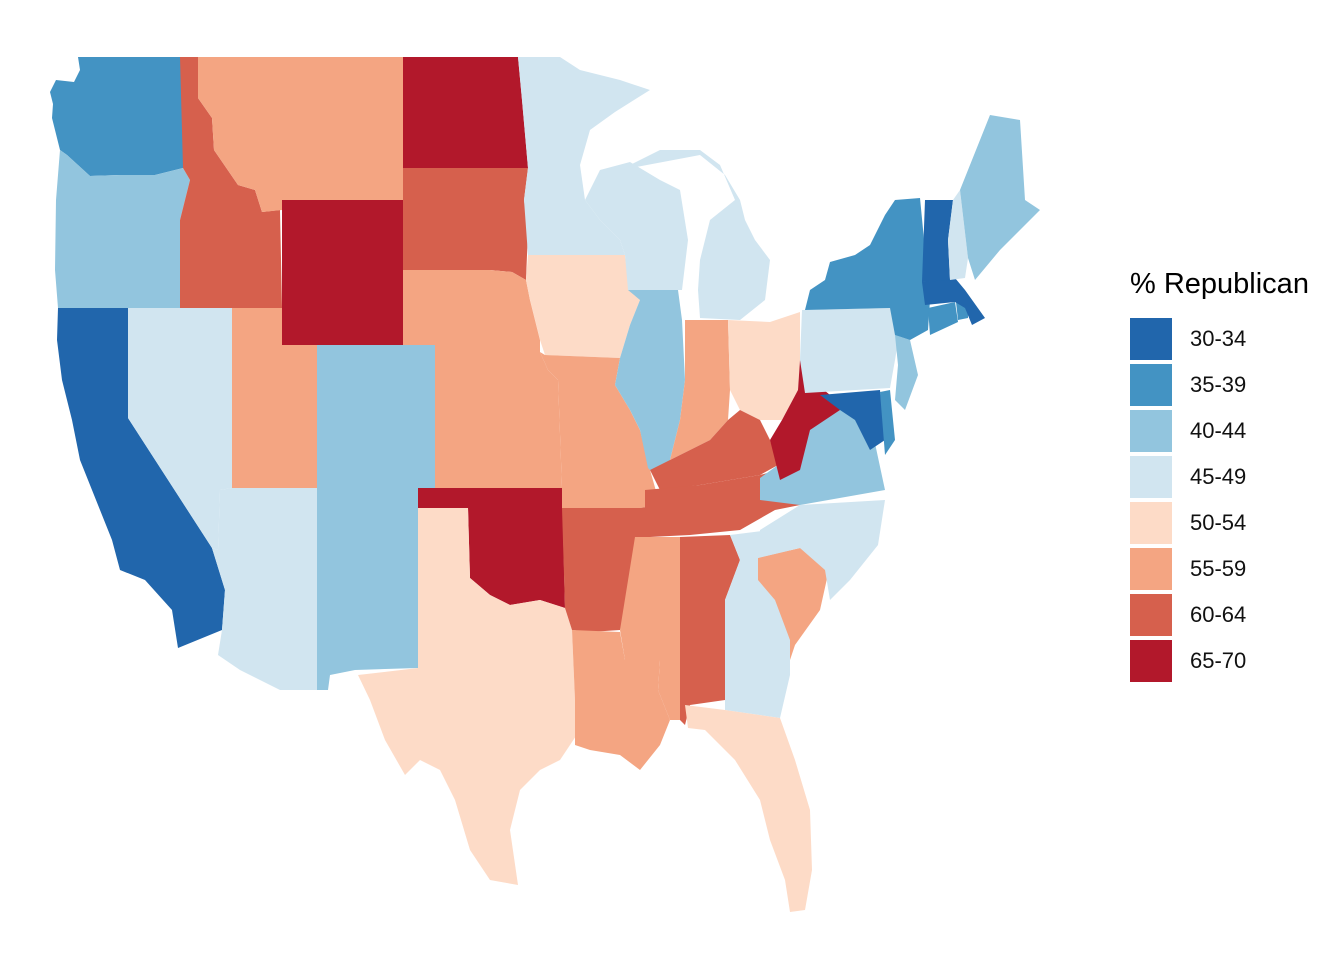 The image size is (1344, 960). I want to click on legend-label: 50-54, so click(1218, 522).